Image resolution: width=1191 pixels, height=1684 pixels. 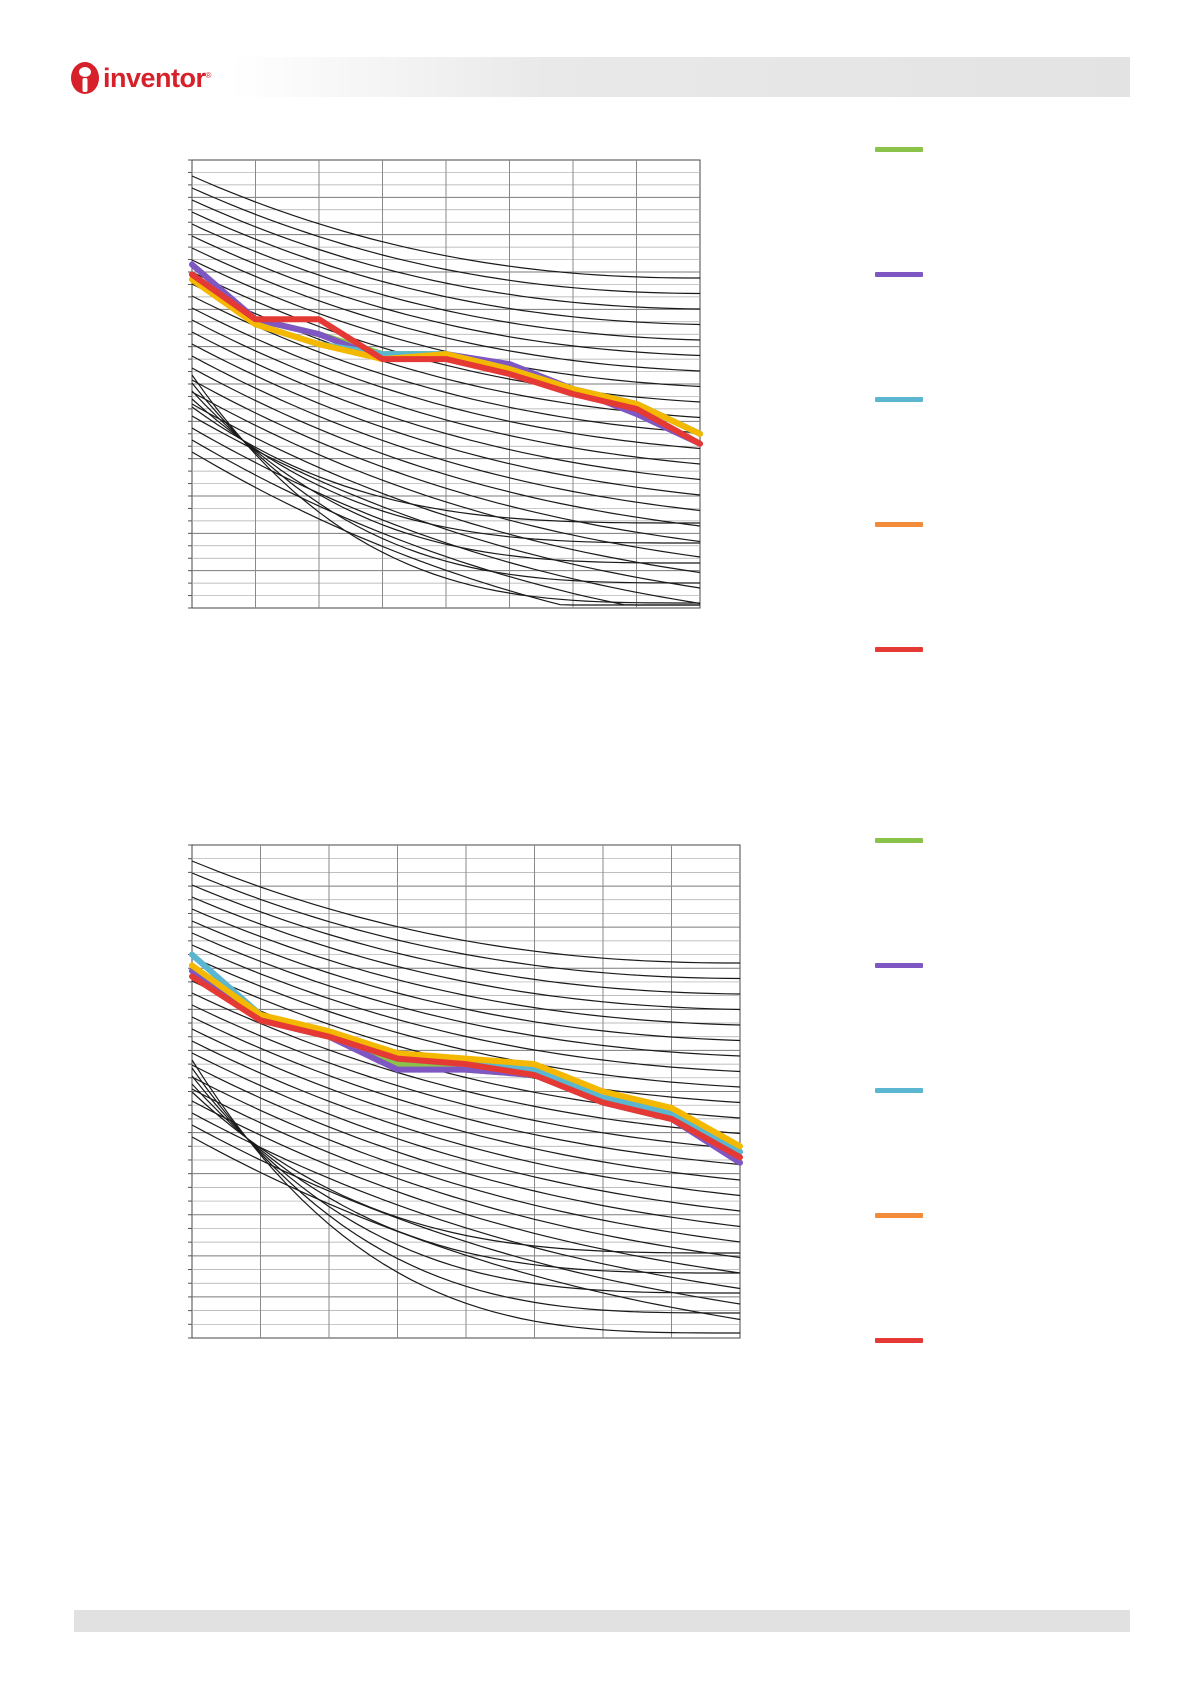 I want to click on brand-logo: inventor ®, so click(x=140, y=78).